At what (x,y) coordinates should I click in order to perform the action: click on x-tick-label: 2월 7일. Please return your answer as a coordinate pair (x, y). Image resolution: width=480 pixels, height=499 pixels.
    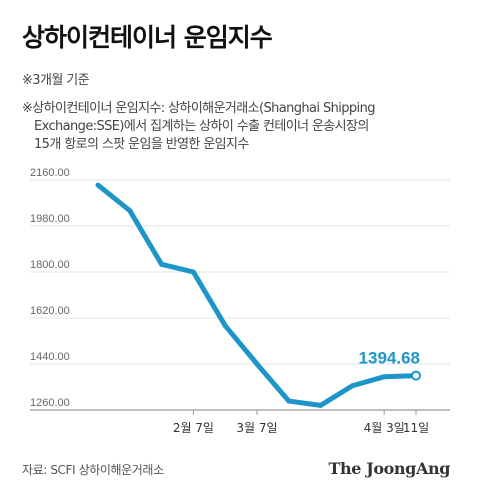
    Looking at the image, I should click on (193, 428).